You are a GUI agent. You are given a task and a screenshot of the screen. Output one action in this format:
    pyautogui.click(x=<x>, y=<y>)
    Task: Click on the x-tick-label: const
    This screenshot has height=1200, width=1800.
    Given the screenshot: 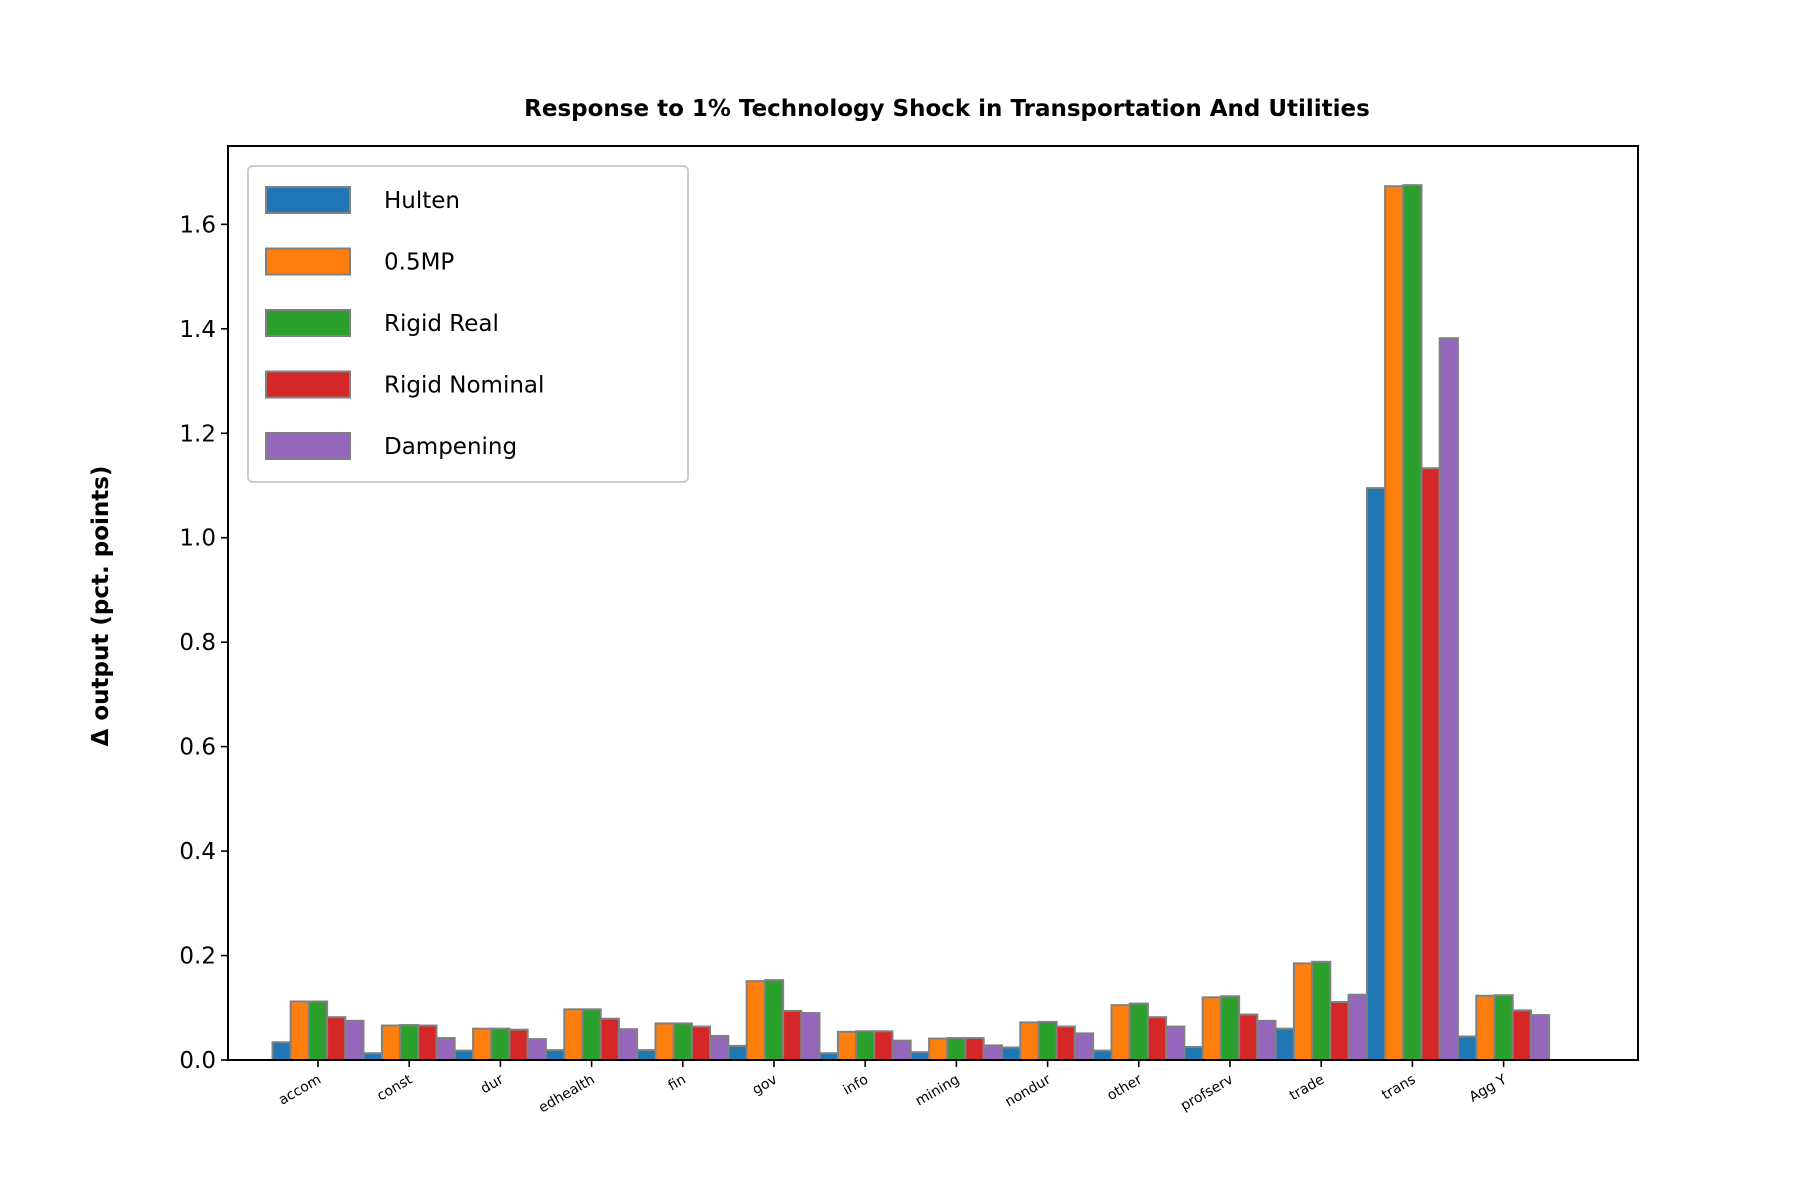 What is the action you would take?
    pyautogui.click(x=394, y=1087)
    